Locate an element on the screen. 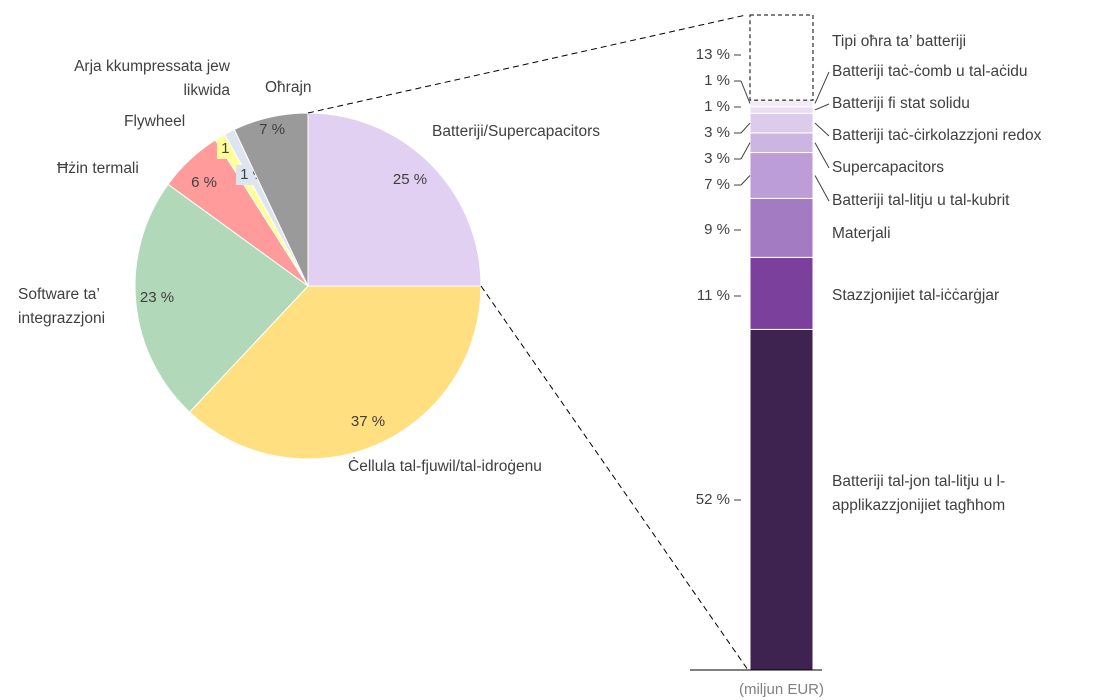 The height and width of the screenshot is (700, 1107). series-name: Supercapacitors is located at coordinates (888, 167).